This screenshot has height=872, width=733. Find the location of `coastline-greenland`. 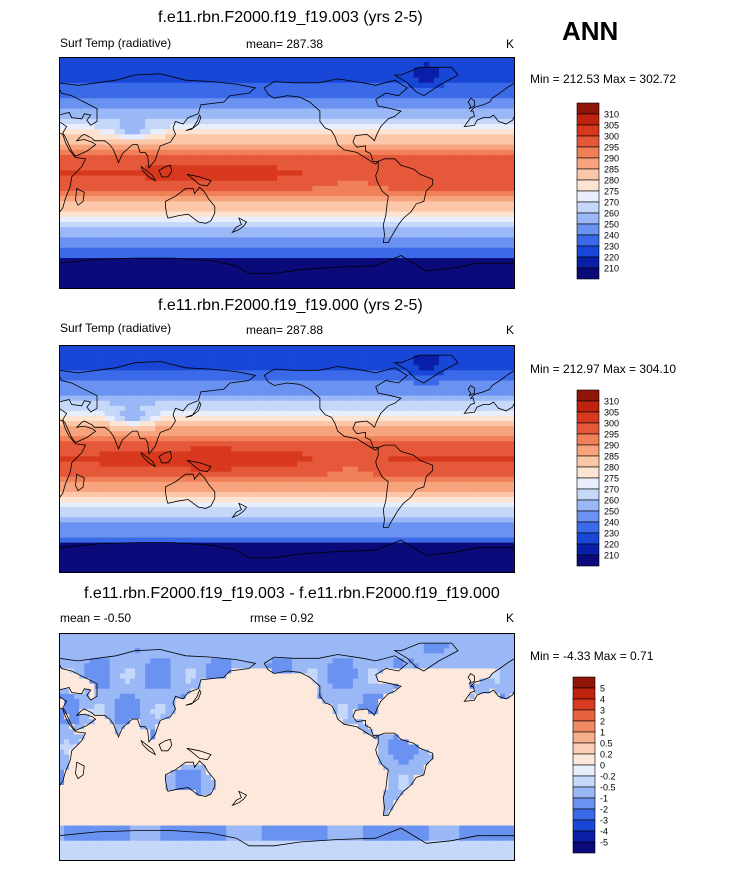

coastline-greenland is located at coordinates (426, 81).